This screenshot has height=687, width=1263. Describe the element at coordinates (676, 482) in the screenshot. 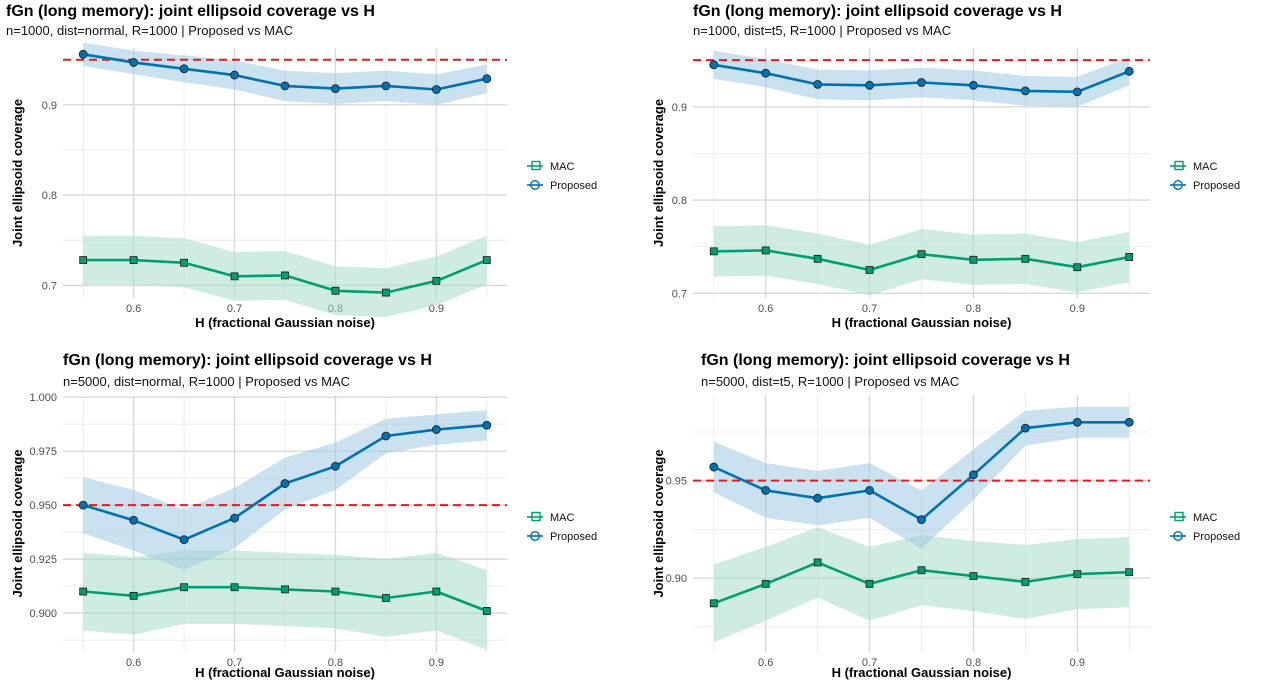

I see `y-tick-label: 0.95` at that location.